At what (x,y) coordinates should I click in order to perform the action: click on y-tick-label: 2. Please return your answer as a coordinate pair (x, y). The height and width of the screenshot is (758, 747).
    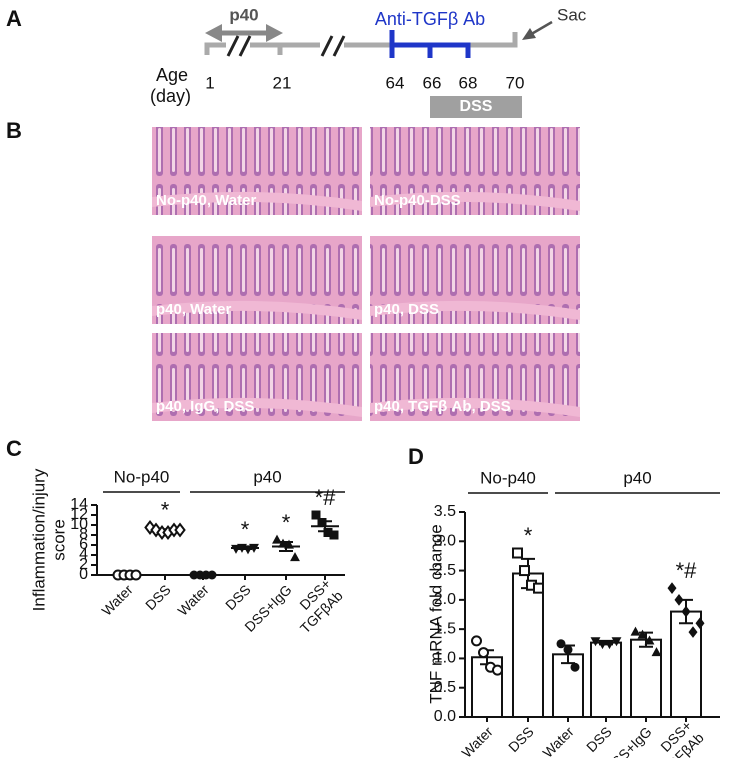
    Looking at the image, I should click on (83, 564).